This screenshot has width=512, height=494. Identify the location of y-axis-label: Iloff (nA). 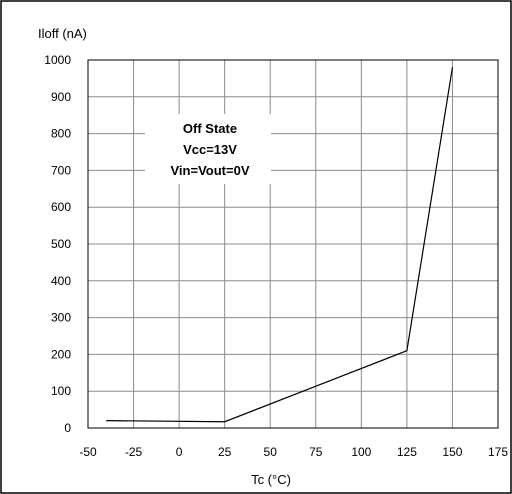
(62, 33).